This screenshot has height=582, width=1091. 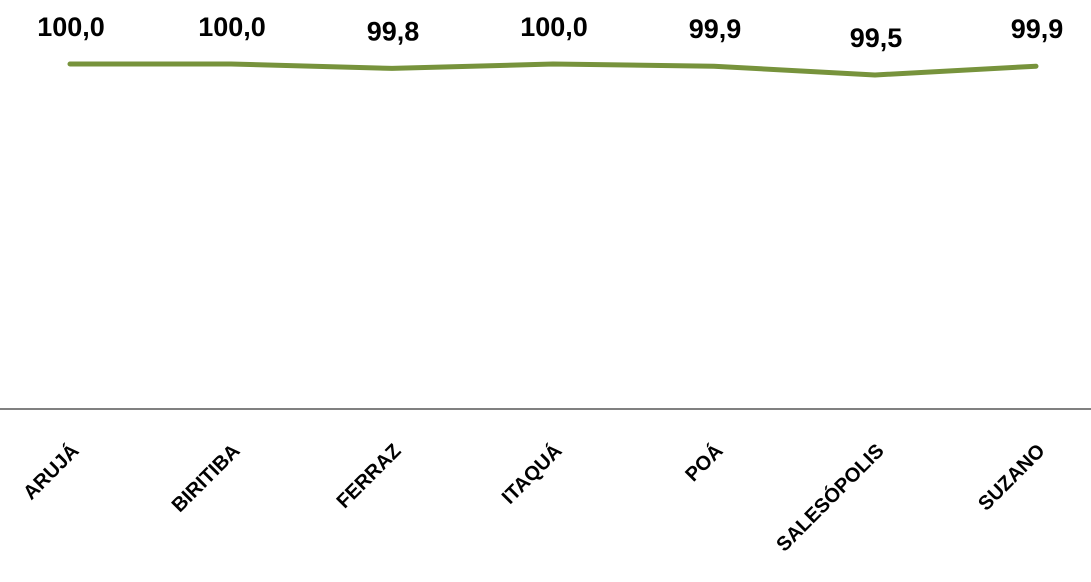 What do you see at coordinates (1011, 477) in the screenshot?
I see `x-tick-label: SUZANO` at bounding box center [1011, 477].